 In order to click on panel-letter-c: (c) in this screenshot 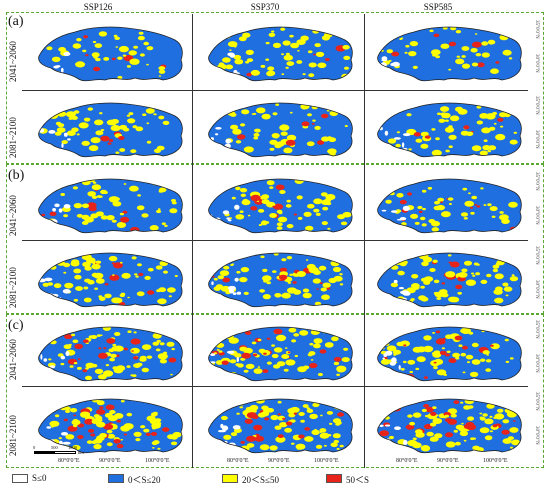, I will do `click(16, 325)`.